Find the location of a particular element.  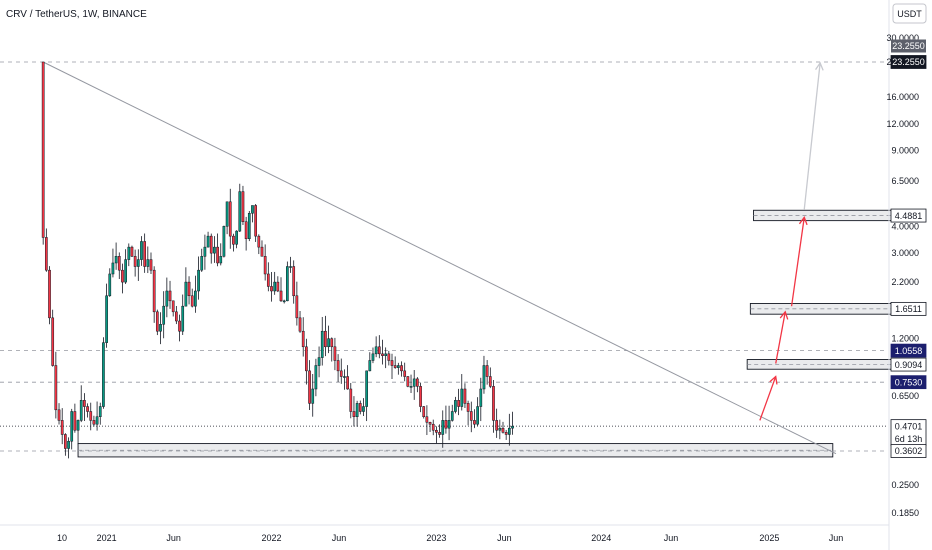

price-tick-label: 2.2000 is located at coordinates (905, 282).